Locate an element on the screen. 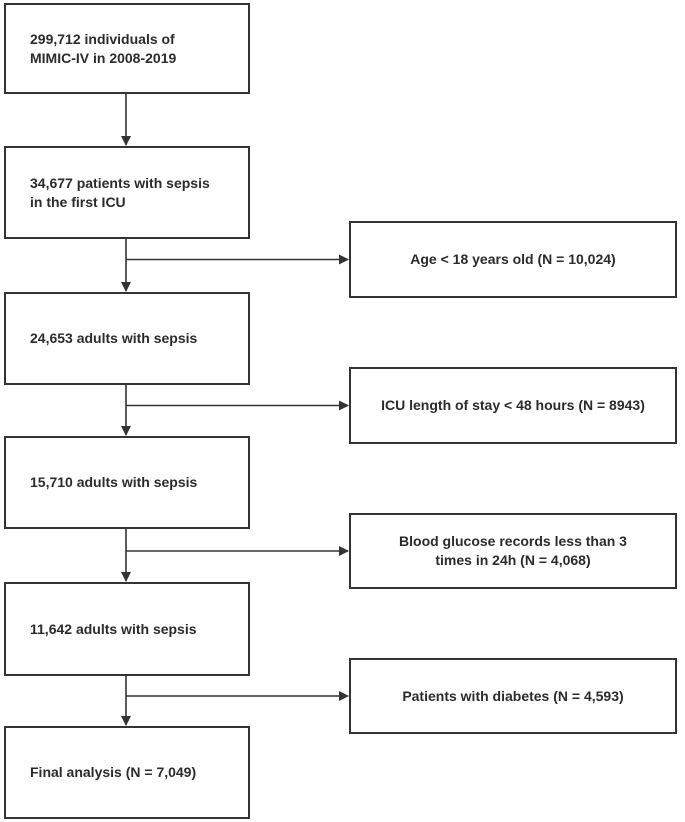 Image resolution: width=685 pixels, height=822 pixels. main-step-3-line-1: 24,653 adults with sepsis is located at coordinates (114, 338).